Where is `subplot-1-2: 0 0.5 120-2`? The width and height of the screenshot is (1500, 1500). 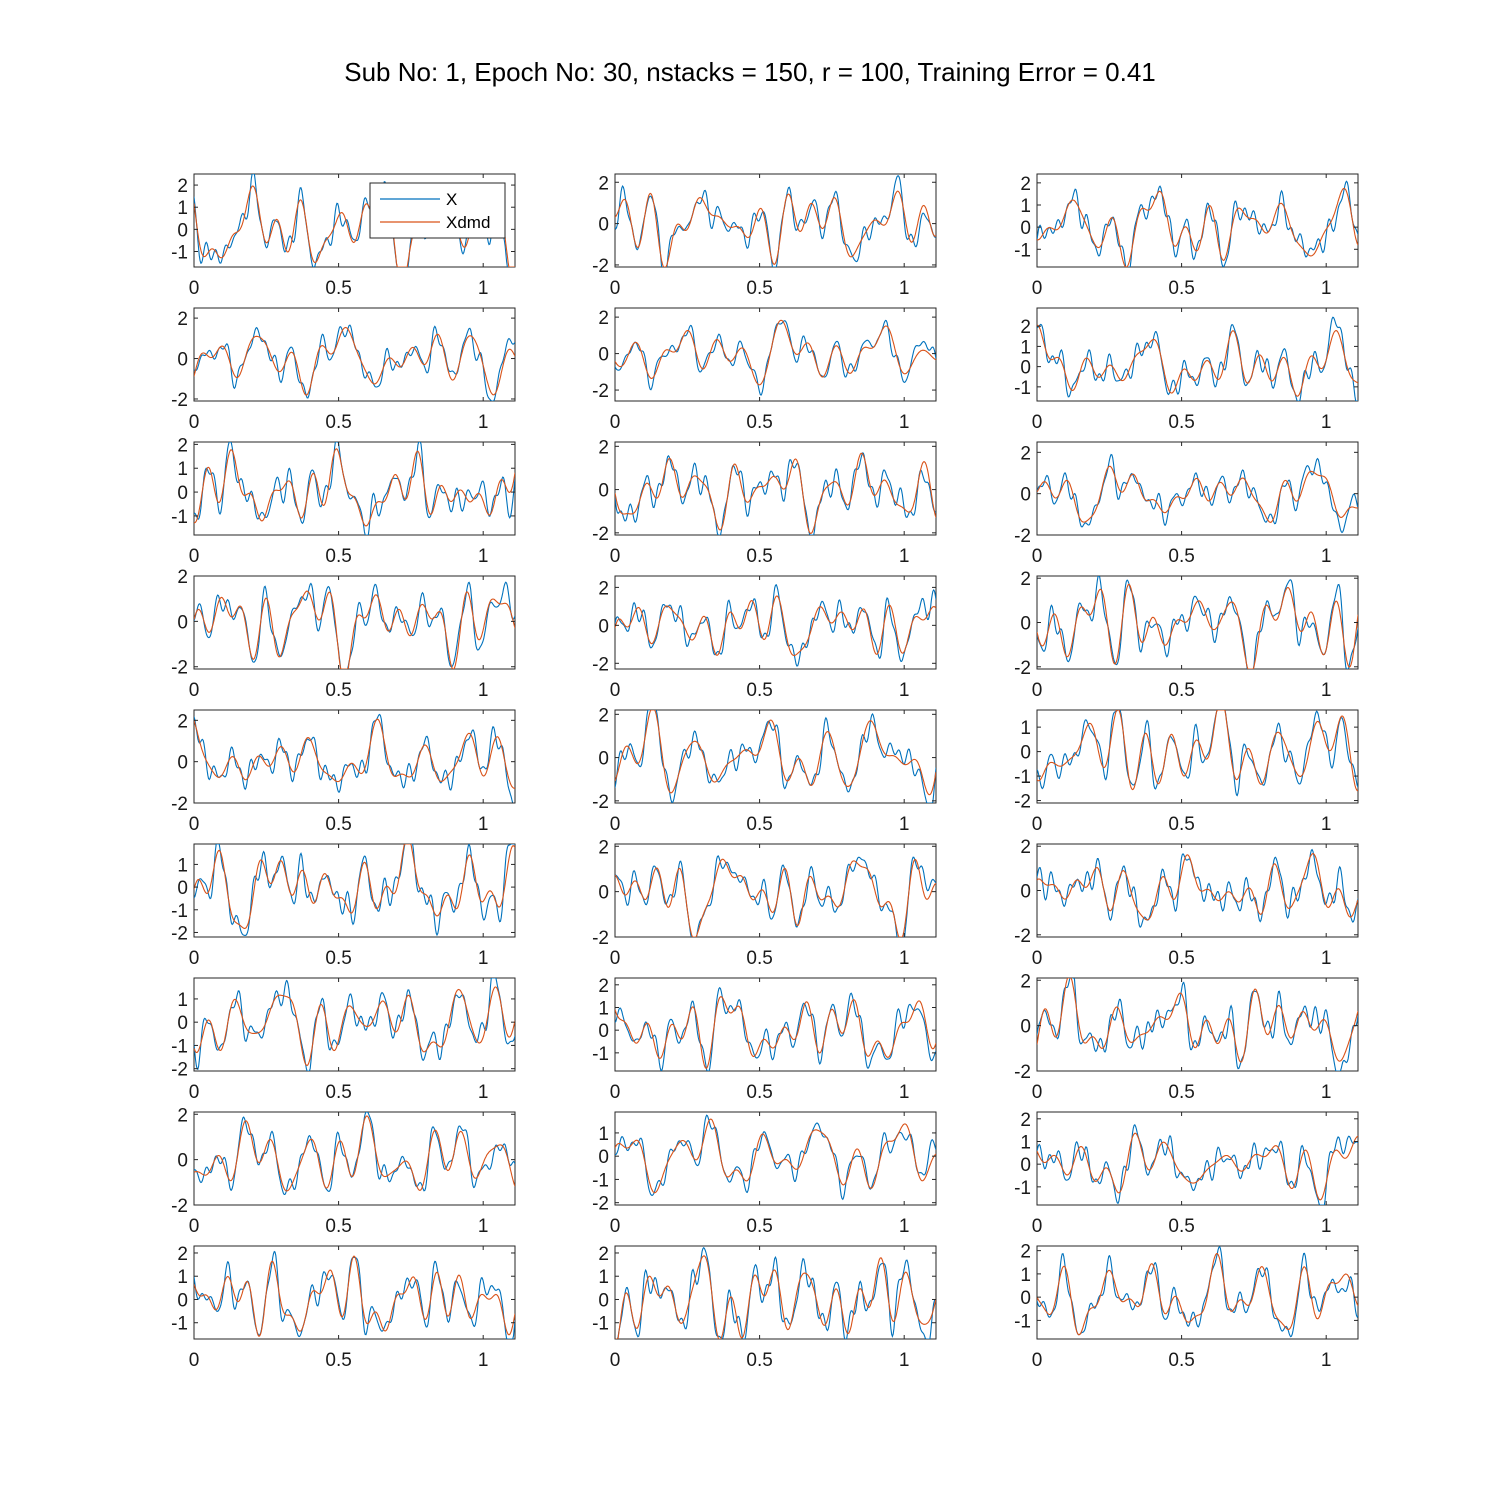 subplot-1-2: 0 0.5 120-2 is located at coordinates (764, 236).